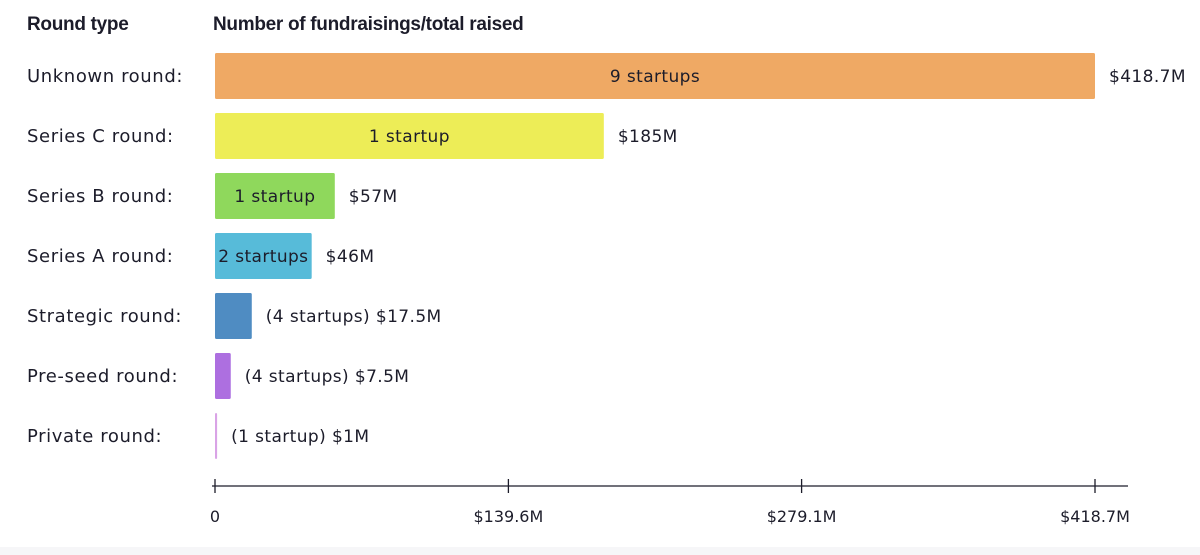 The height and width of the screenshot is (555, 1200). Describe the element at coordinates (327, 377) in the screenshot. I see `bar-value-label: (4 startups) $7.5M` at that location.